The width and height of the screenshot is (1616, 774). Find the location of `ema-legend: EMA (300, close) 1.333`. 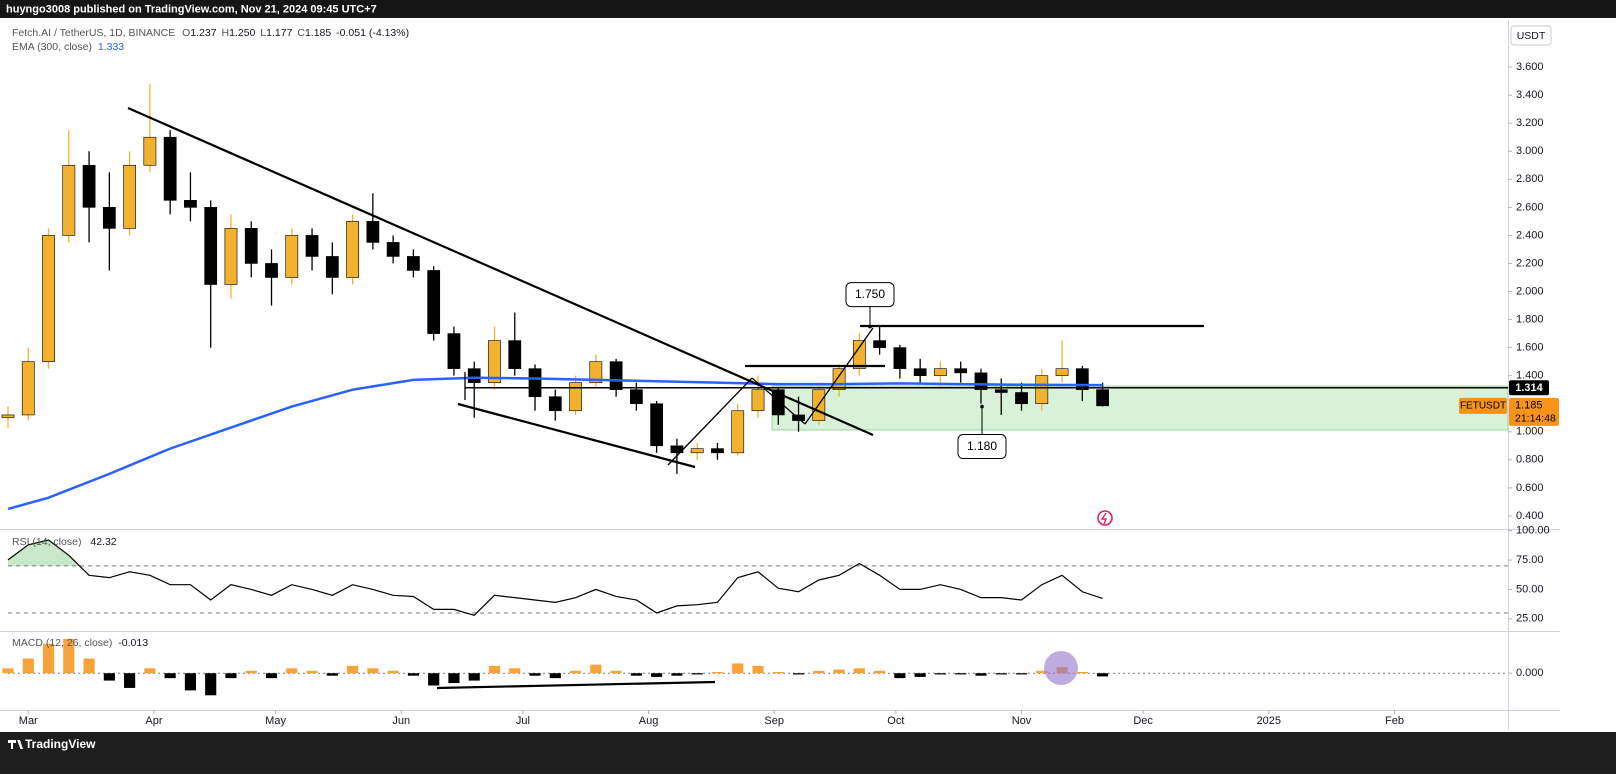

ema-legend: EMA (300, close) 1.333 is located at coordinates (68, 47).